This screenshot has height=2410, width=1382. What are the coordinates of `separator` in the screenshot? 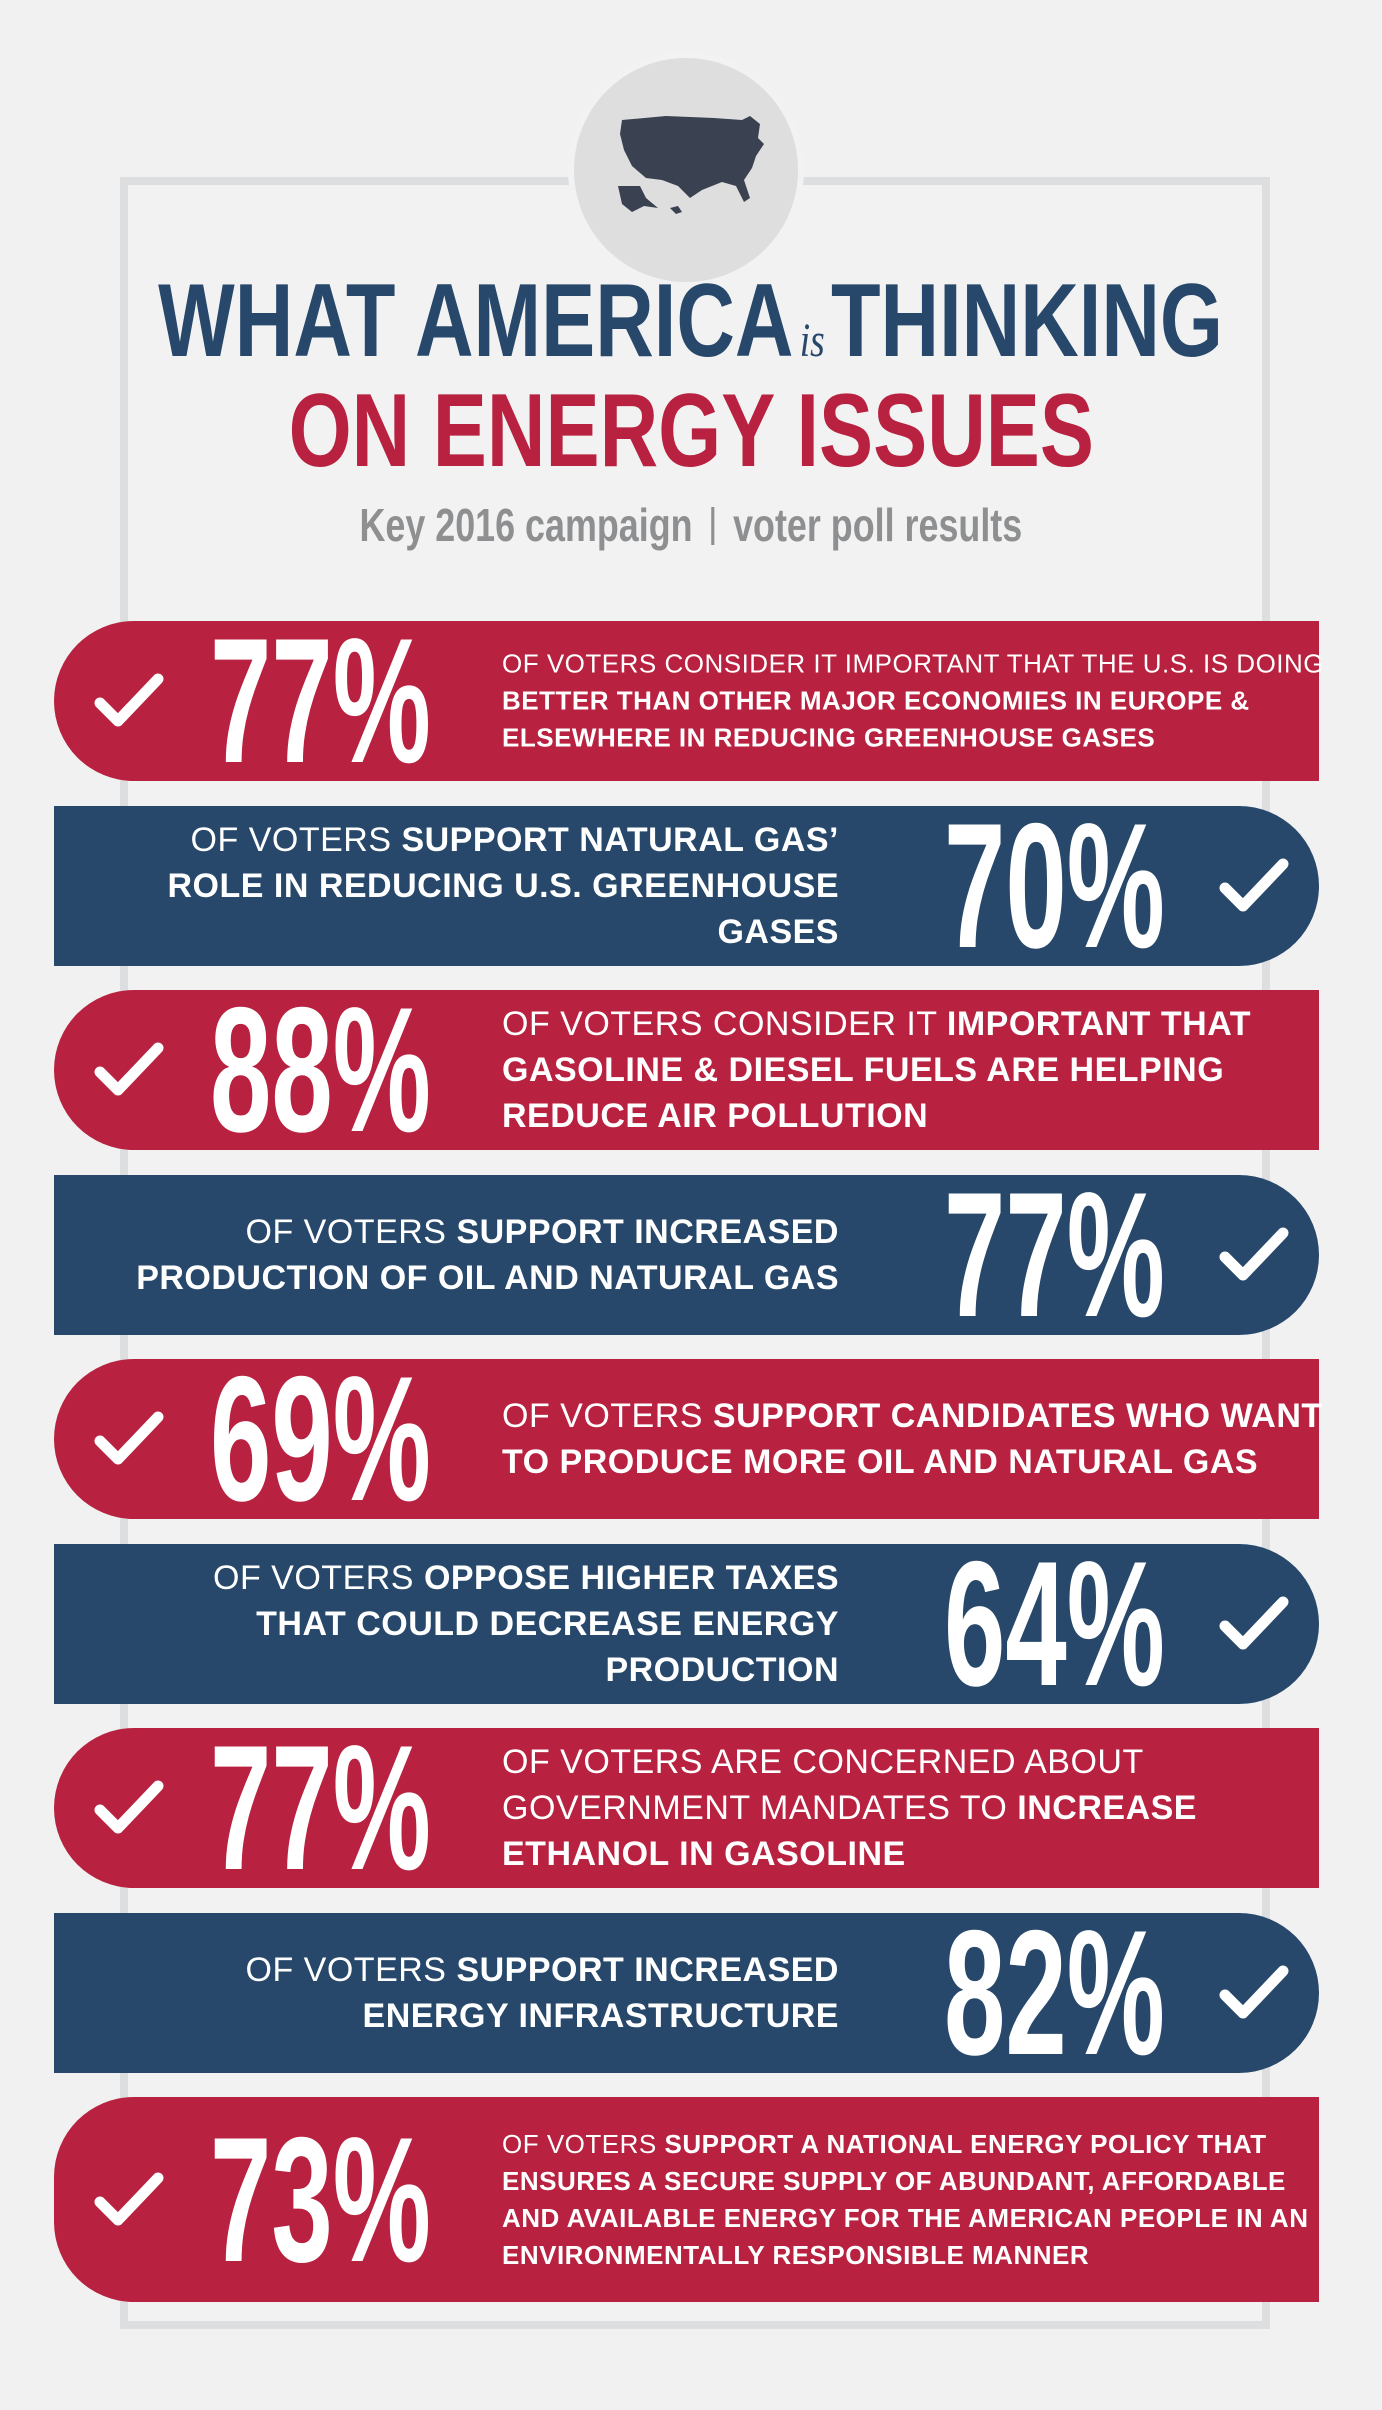 It's located at (713, 526).